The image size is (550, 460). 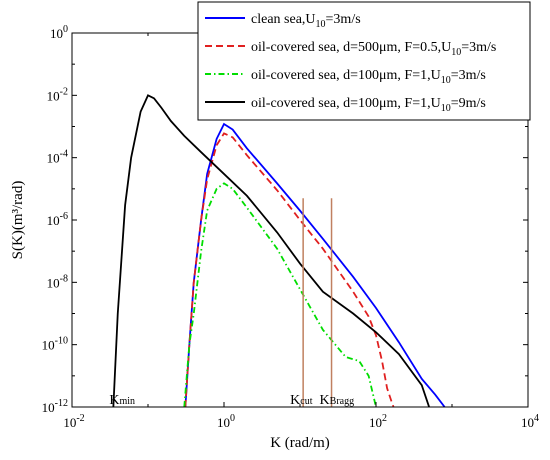 I want to click on legend-label-3: oil-covered sea, d=100μm, F=1,U10=3m/s, so click(x=368, y=77).